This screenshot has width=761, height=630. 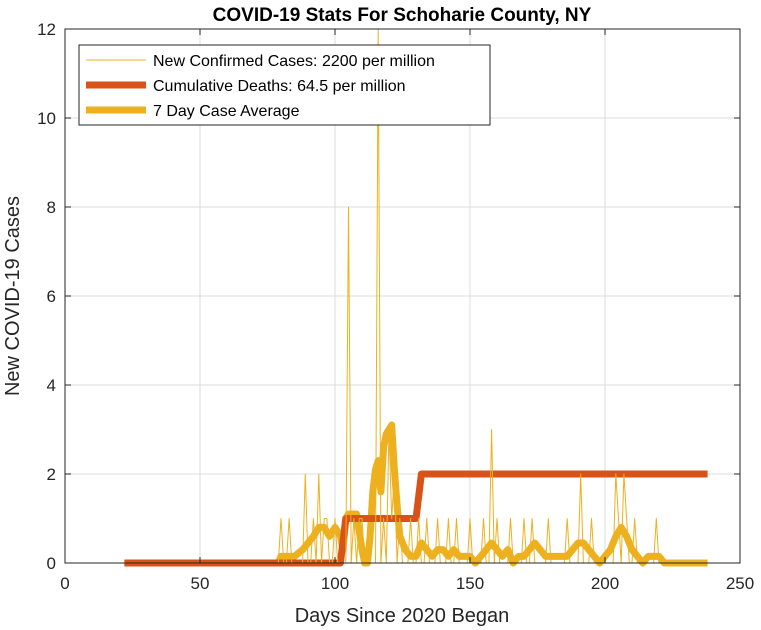 I want to click on legend-label-1: Cumulative Deaths: 64.5 per million, so click(x=279, y=86).